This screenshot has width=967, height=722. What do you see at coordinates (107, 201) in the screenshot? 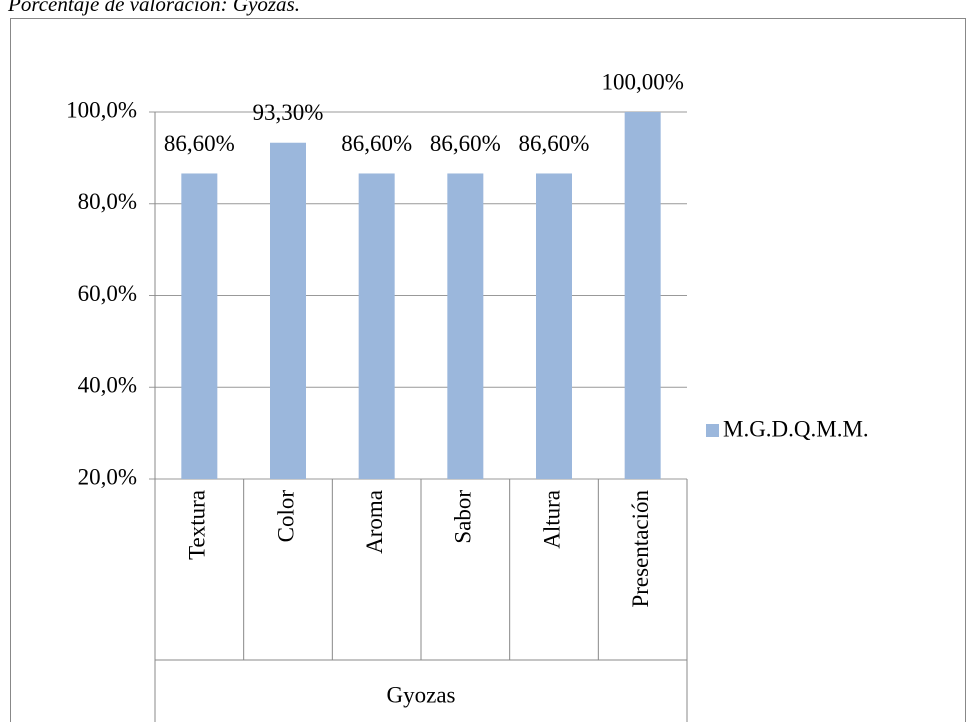
I see `y-tick-label: 80,0%` at bounding box center [107, 201].